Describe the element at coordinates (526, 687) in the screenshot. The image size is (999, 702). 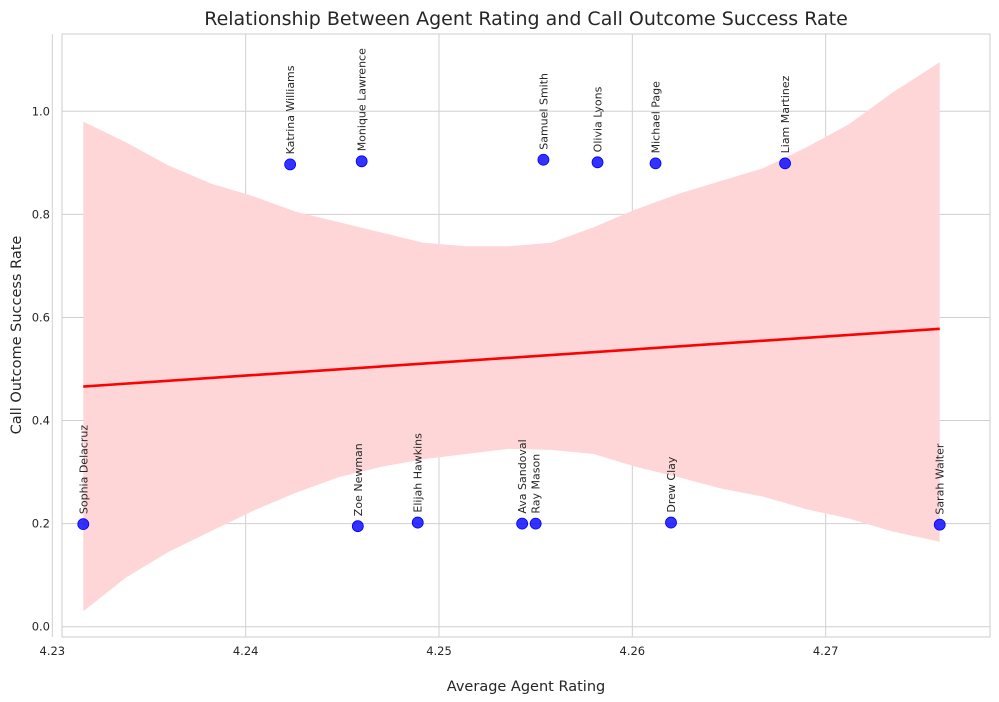
I see `x-axis-label: Average Agent Rating` at that location.